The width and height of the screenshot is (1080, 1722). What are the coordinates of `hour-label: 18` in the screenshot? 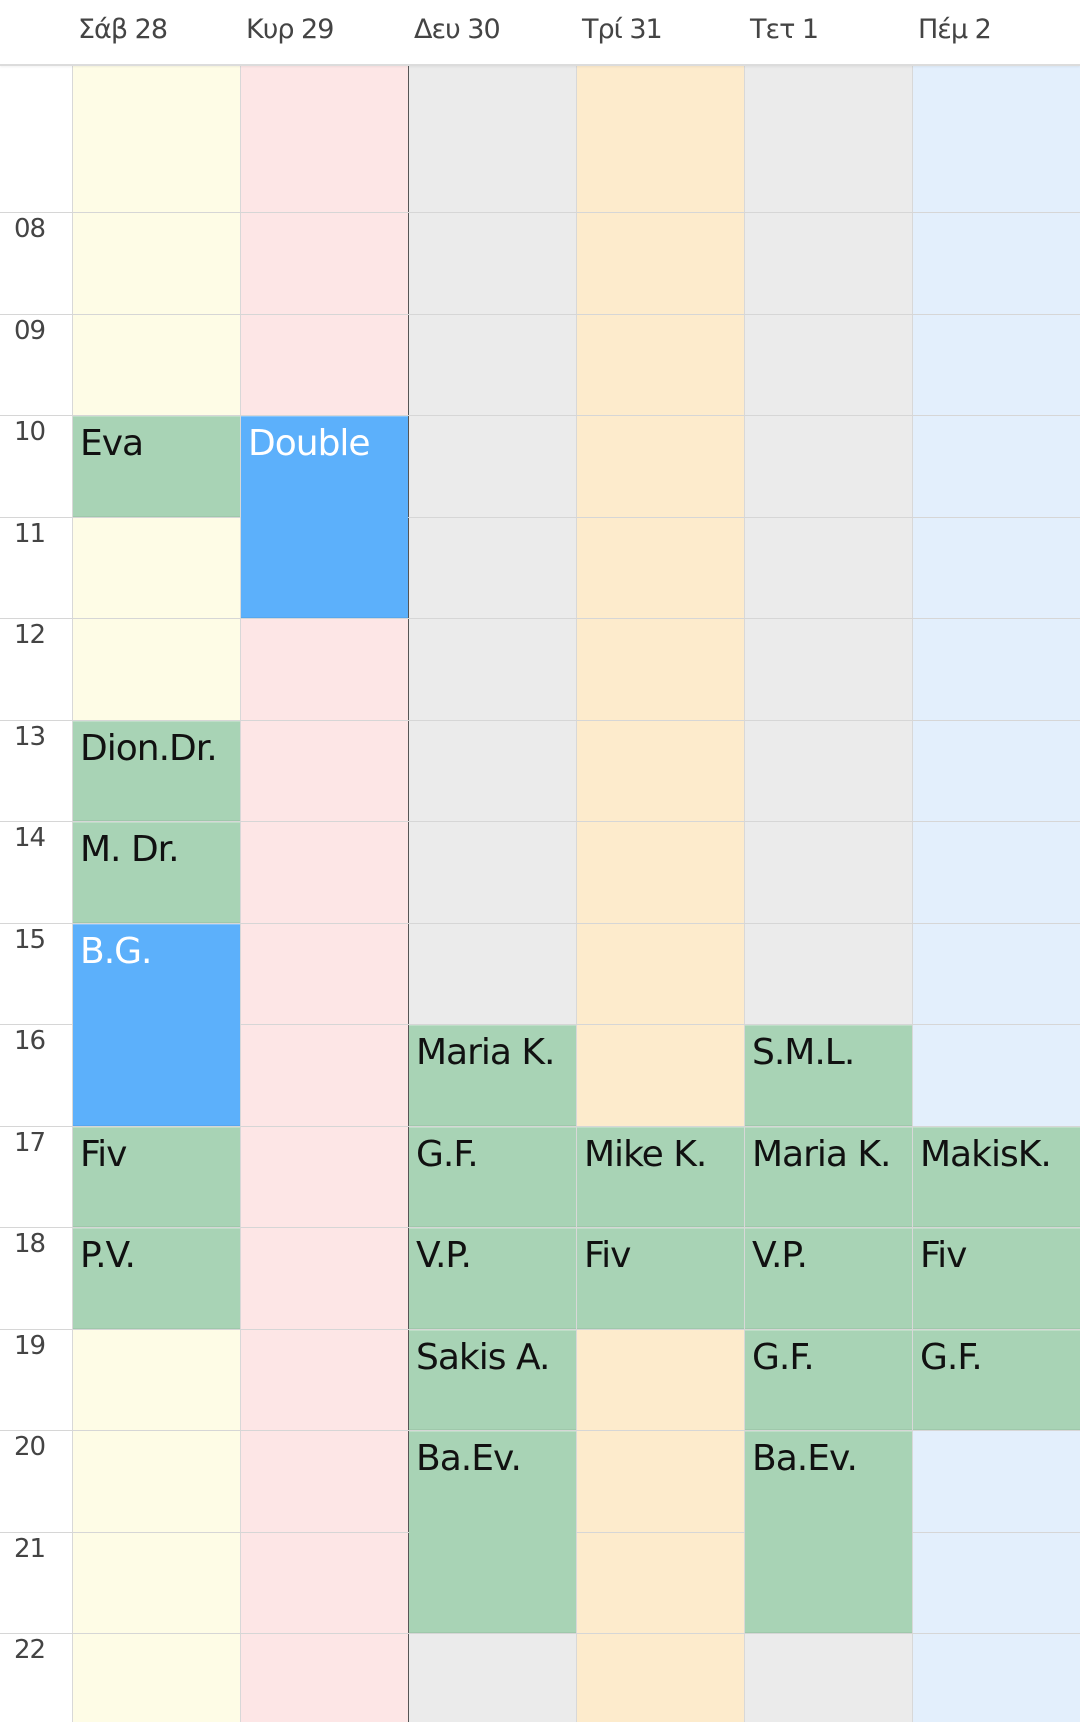 It's located at (30, 1244).